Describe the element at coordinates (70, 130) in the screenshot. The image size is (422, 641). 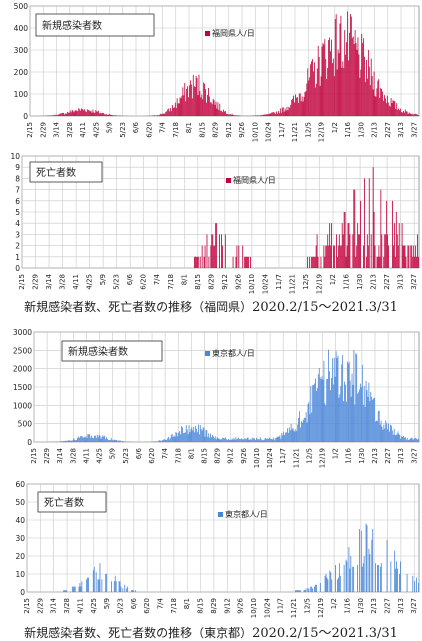
I see `x-tick-label: 3/28` at that location.